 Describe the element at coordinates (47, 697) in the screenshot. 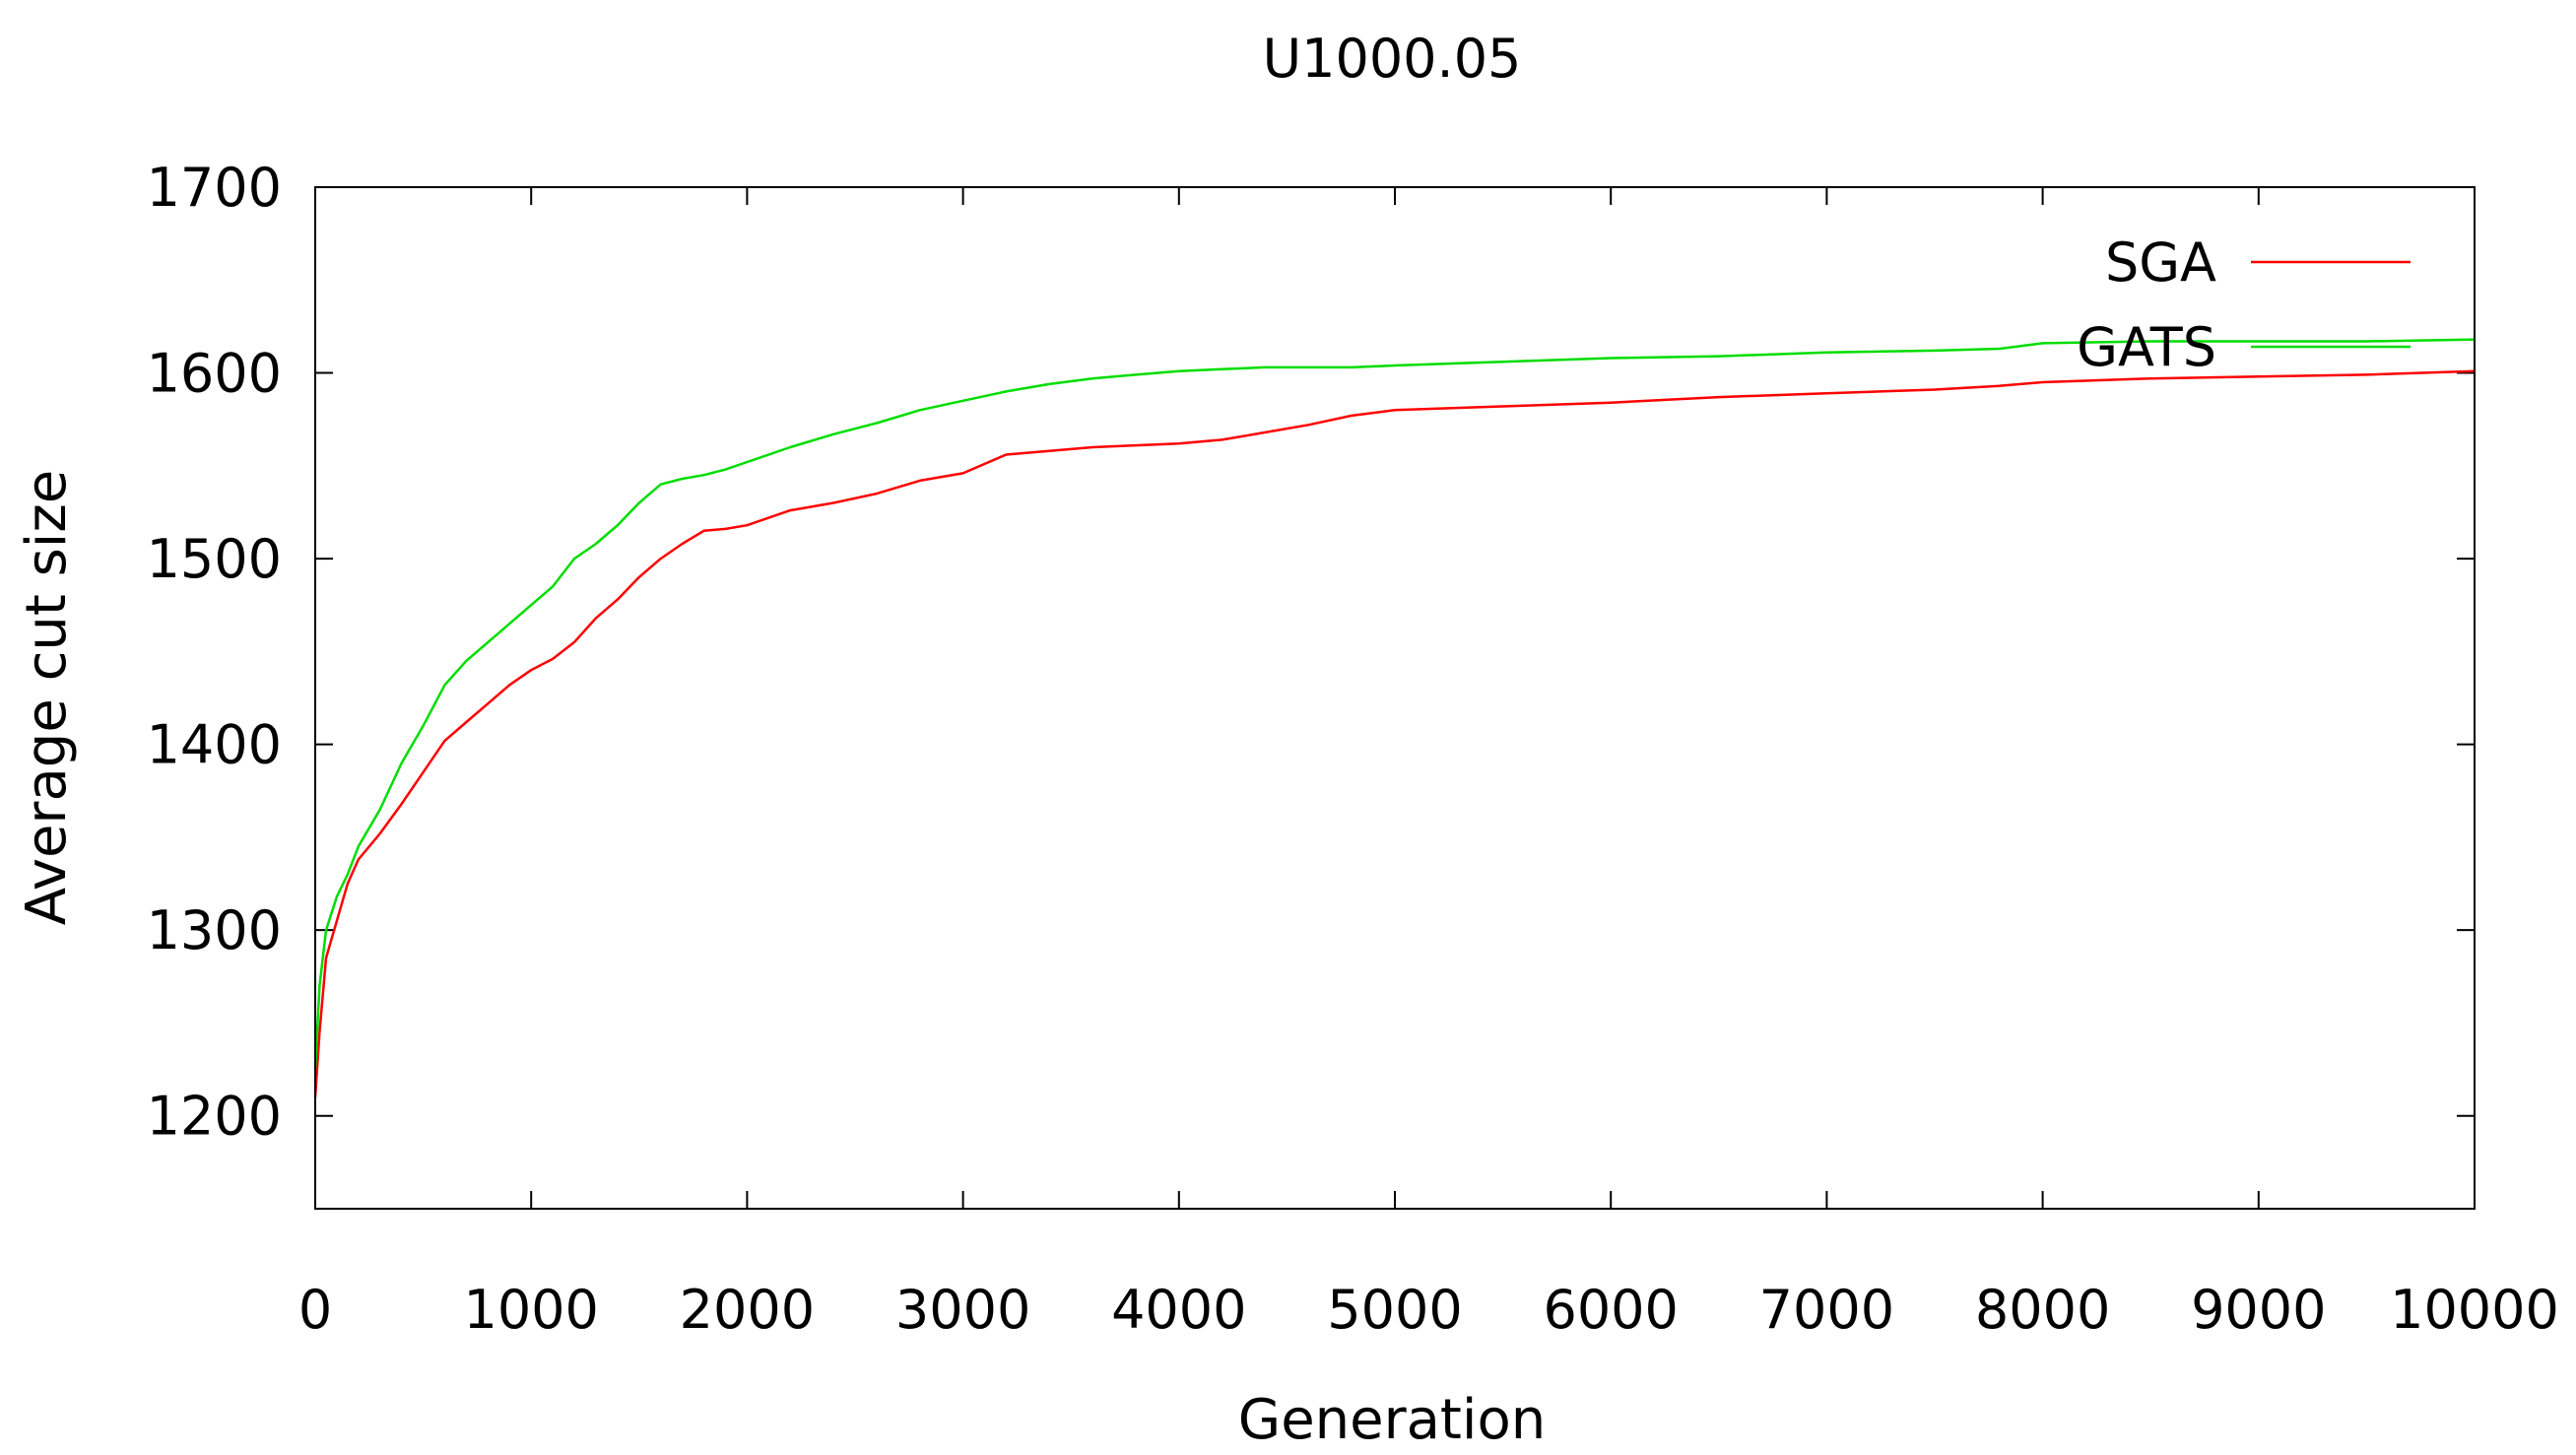

I see `y-axis-label: Average cut size` at that location.